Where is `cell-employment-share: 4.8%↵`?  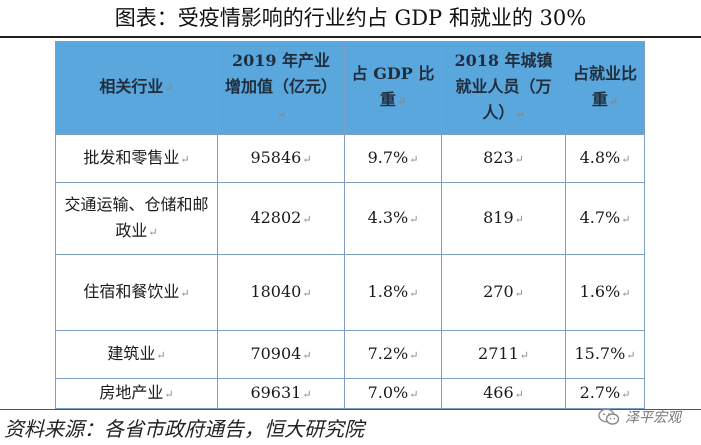
cell-employment-share: 4.8%↵ is located at coordinates (605, 158).